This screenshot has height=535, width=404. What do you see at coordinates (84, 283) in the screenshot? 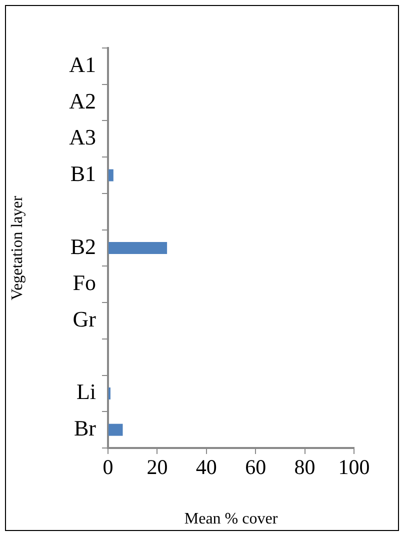
I see `y-tick-label: Fo` at bounding box center [84, 283].